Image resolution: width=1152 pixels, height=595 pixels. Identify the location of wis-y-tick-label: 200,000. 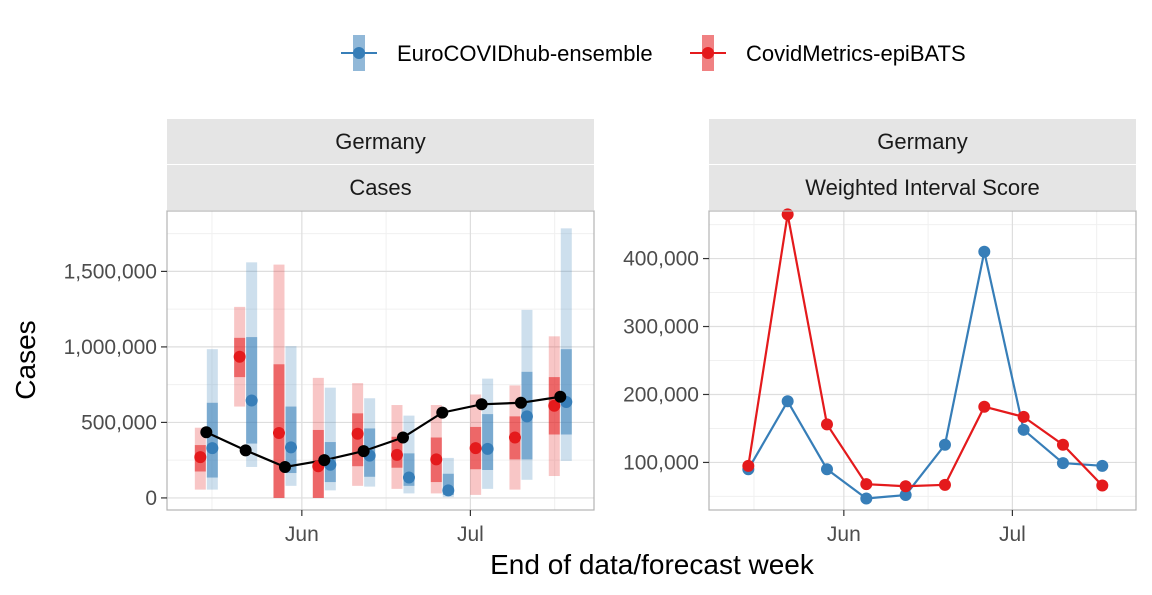
(661, 394).